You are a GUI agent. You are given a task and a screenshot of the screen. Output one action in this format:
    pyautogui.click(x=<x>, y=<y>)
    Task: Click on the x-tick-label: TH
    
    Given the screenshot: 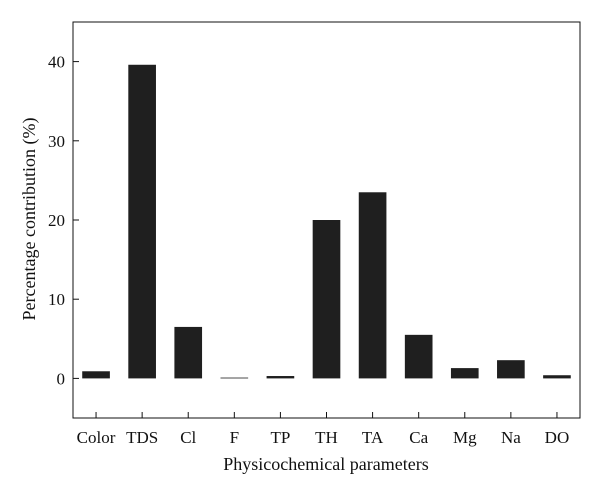 What is the action you would take?
    pyautogui.click(x=326, y=437)
    